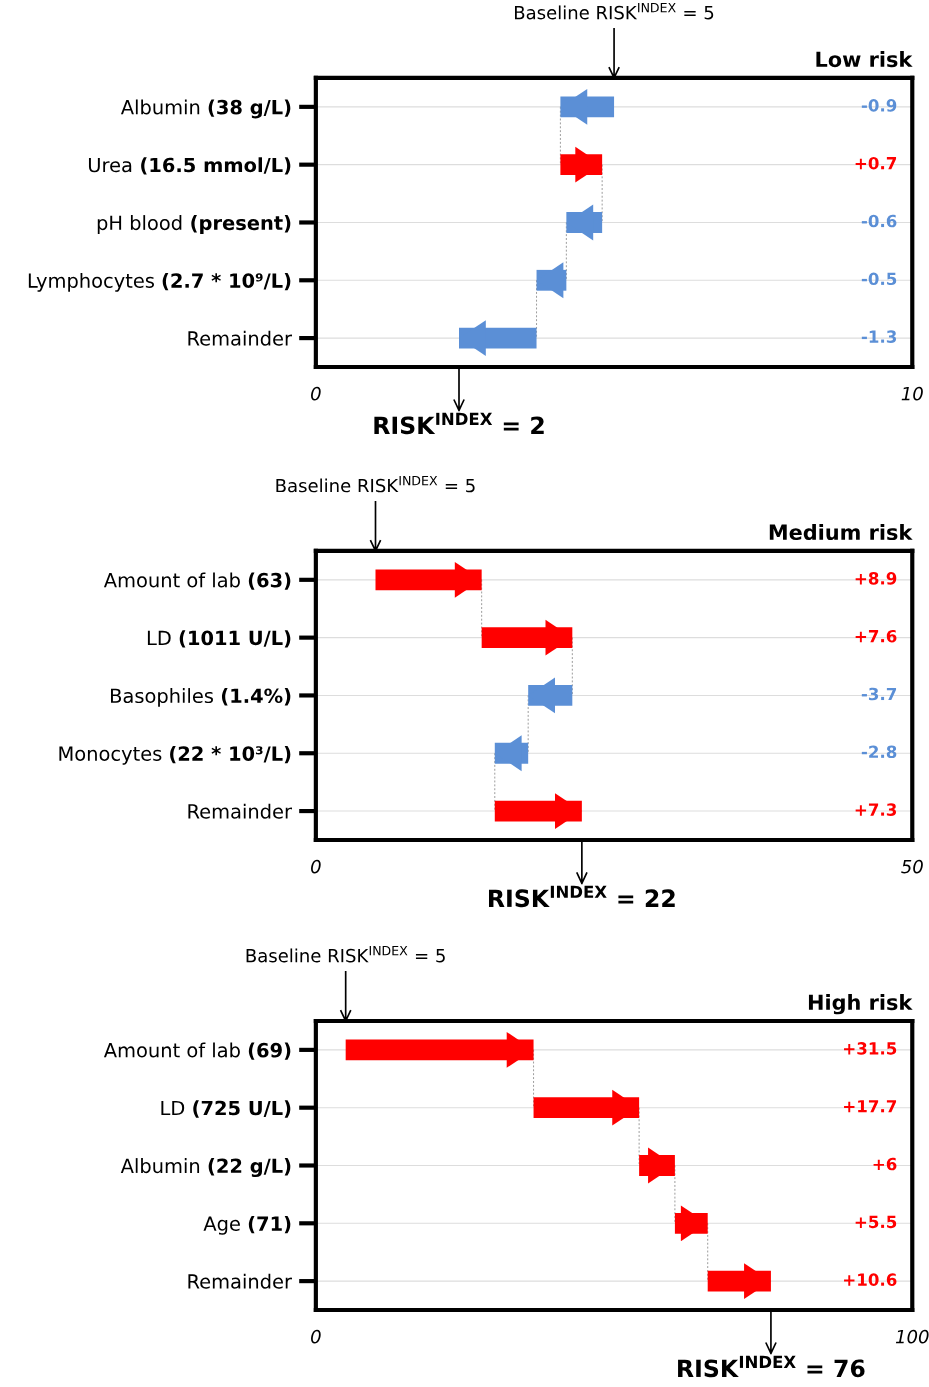 This screenshot has width=929, height=1387. What do you see at coordinates (876, 1222) in the screenshot?
I see `data-label: +5.5` at bounding box center [876, 1222].